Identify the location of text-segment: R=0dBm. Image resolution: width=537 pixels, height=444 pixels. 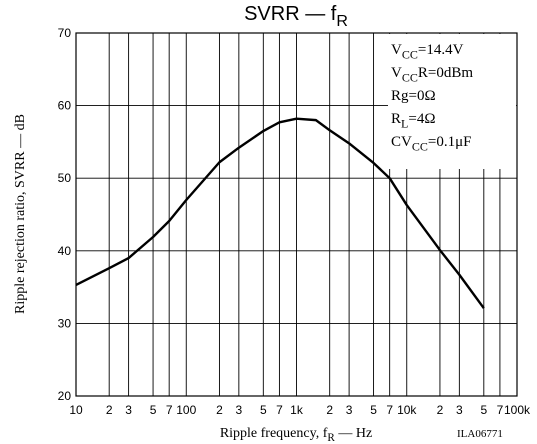
(445, 73).